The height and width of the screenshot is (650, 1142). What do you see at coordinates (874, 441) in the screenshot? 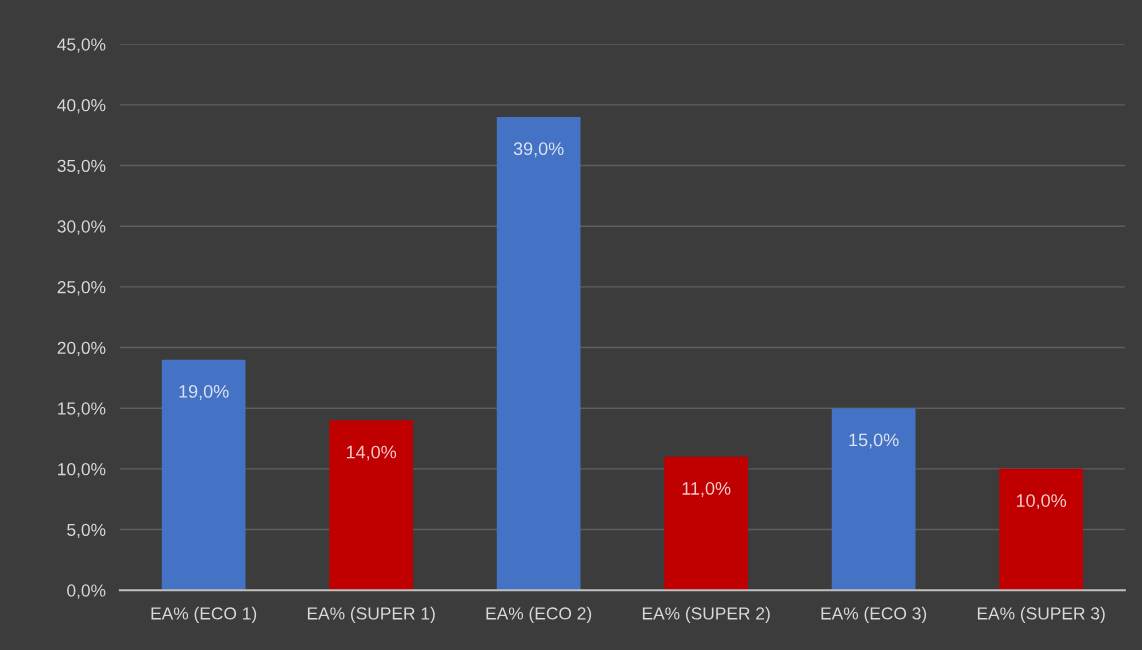
I see `data-label: 15,0%` at bounding box center [874, 441].